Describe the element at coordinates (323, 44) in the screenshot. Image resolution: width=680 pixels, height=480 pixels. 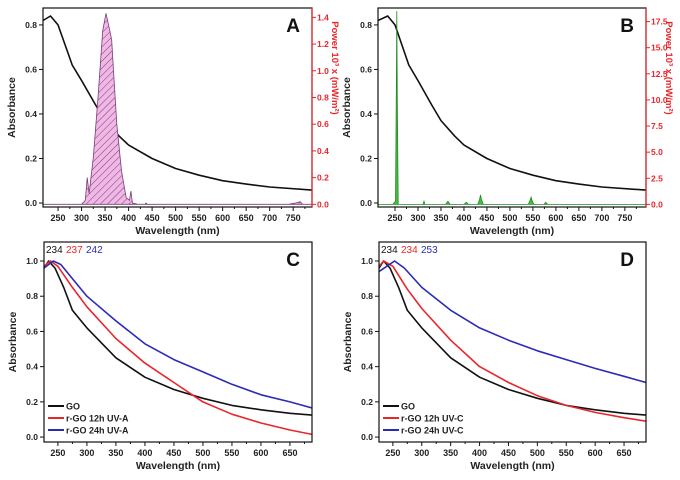
I see `y2-tick-label: 1.2` at that location.